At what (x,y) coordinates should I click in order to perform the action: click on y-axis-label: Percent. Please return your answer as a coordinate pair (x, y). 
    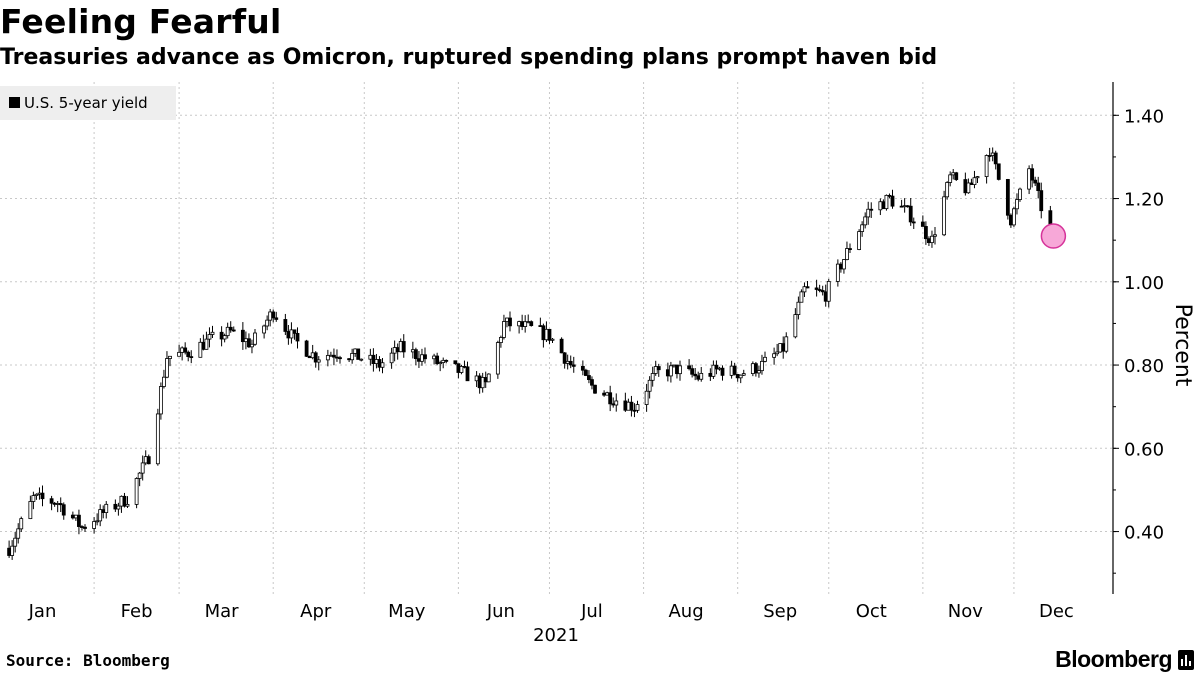
    Looking at the image, I should click on (1182, 345).